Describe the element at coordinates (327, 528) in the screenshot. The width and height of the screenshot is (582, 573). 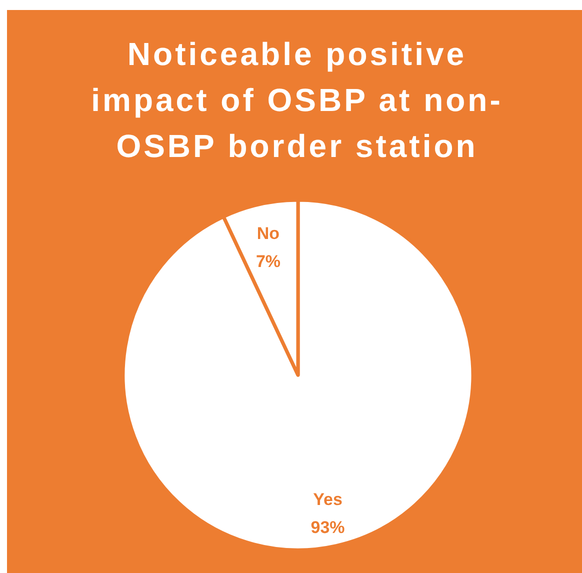
I see `data-label: 93%` at that location.